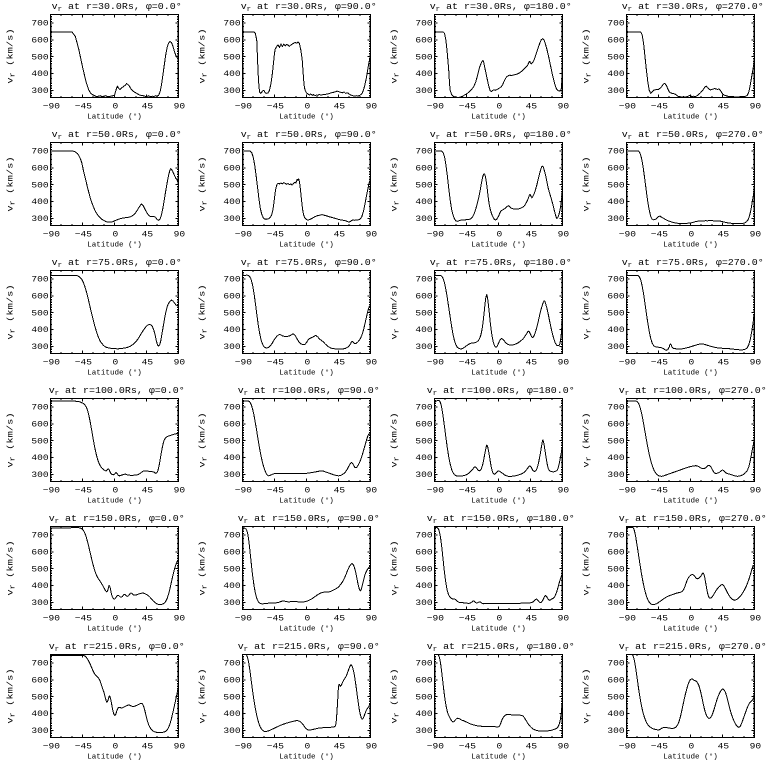  Describe the element at coordinates (117, 519) in the screenshot. I see `svg-text: vr at r=150.0Rs, φ=0.0°` at that location.